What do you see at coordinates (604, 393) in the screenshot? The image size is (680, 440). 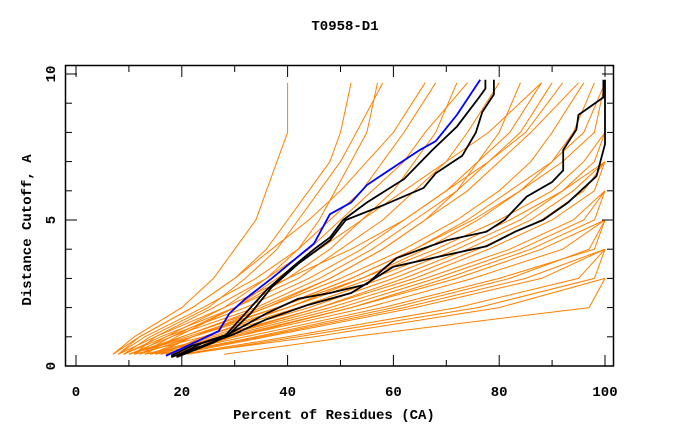 I see `x-tick-label: 100` at bounding box center [604, 393].